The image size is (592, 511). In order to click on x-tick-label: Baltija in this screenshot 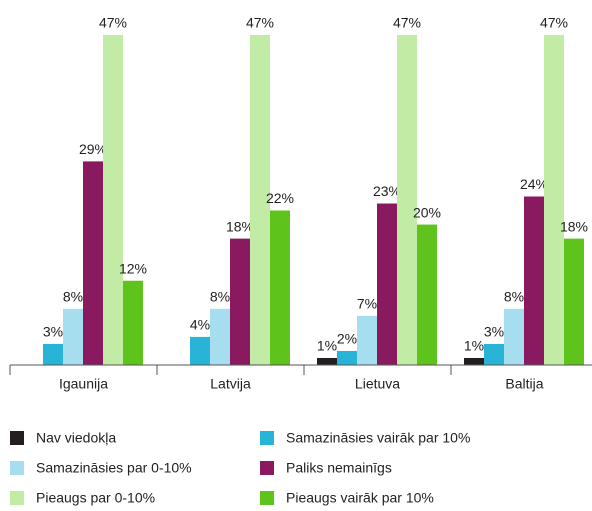, I will do `click(524, 384)`.